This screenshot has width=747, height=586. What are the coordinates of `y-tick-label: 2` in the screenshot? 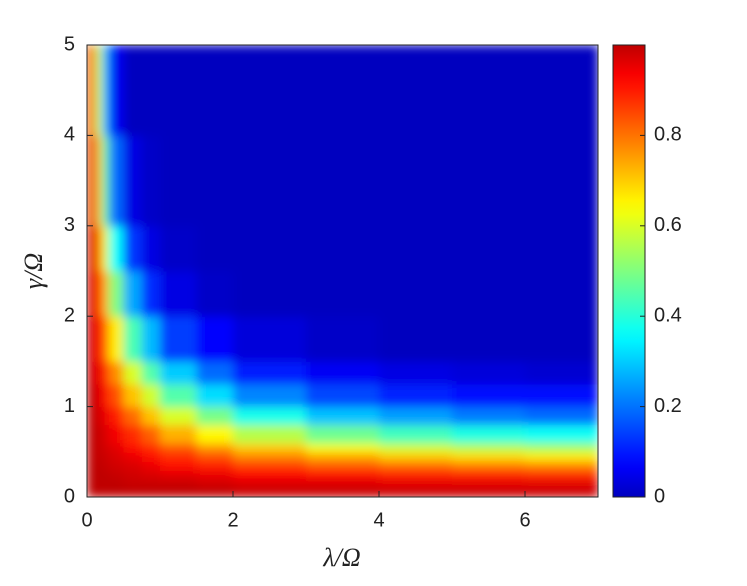 It's located at (69, 315).